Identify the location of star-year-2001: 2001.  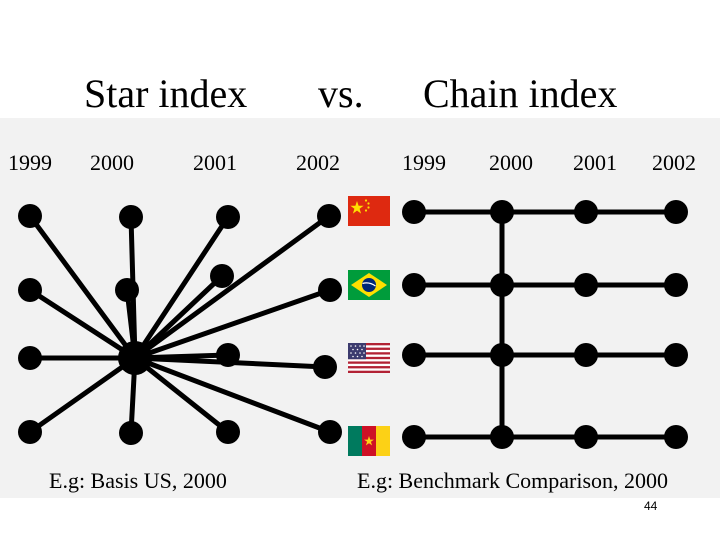
(215, 162).